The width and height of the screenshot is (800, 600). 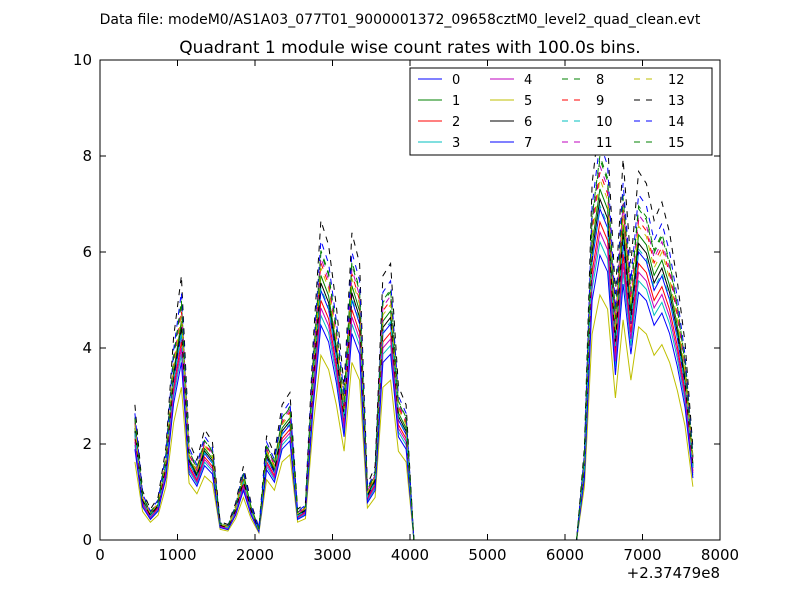 I want to click on legend-label-9: 9, so click(x=600, y=101).